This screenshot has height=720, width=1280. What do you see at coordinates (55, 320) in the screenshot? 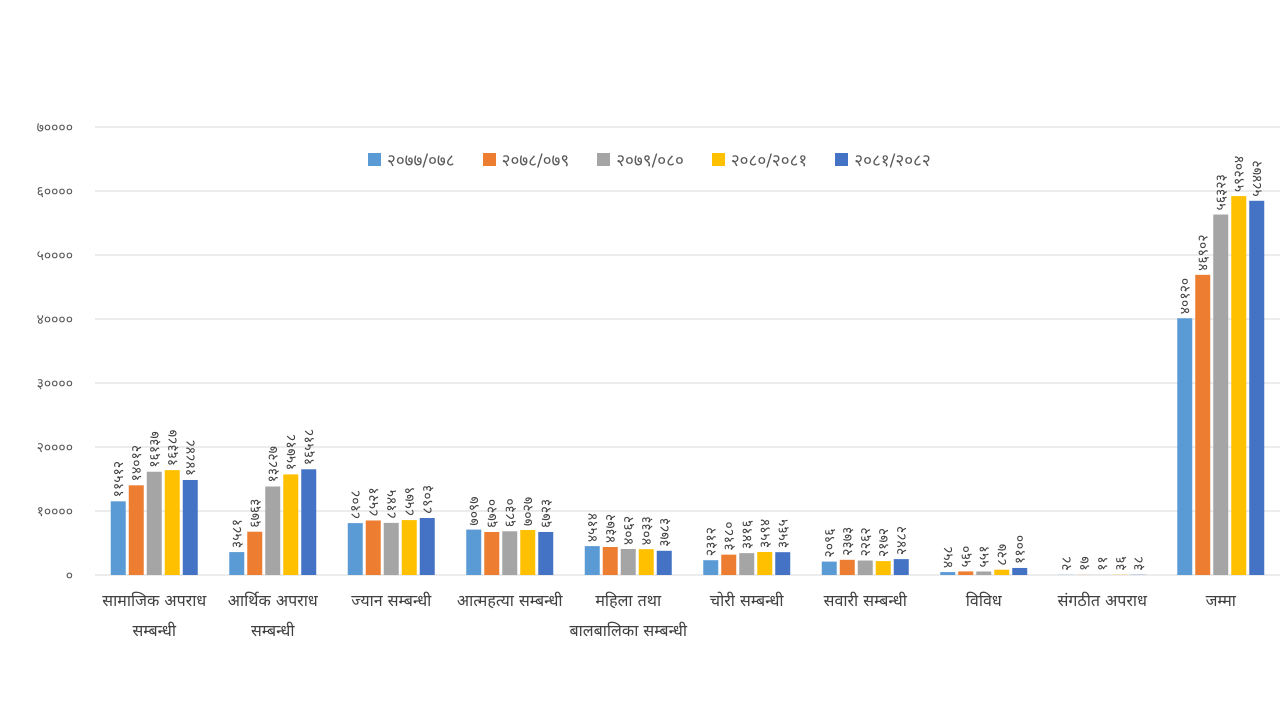
I see `y-tick-label: ४००००` at bounding box center [55, 320].